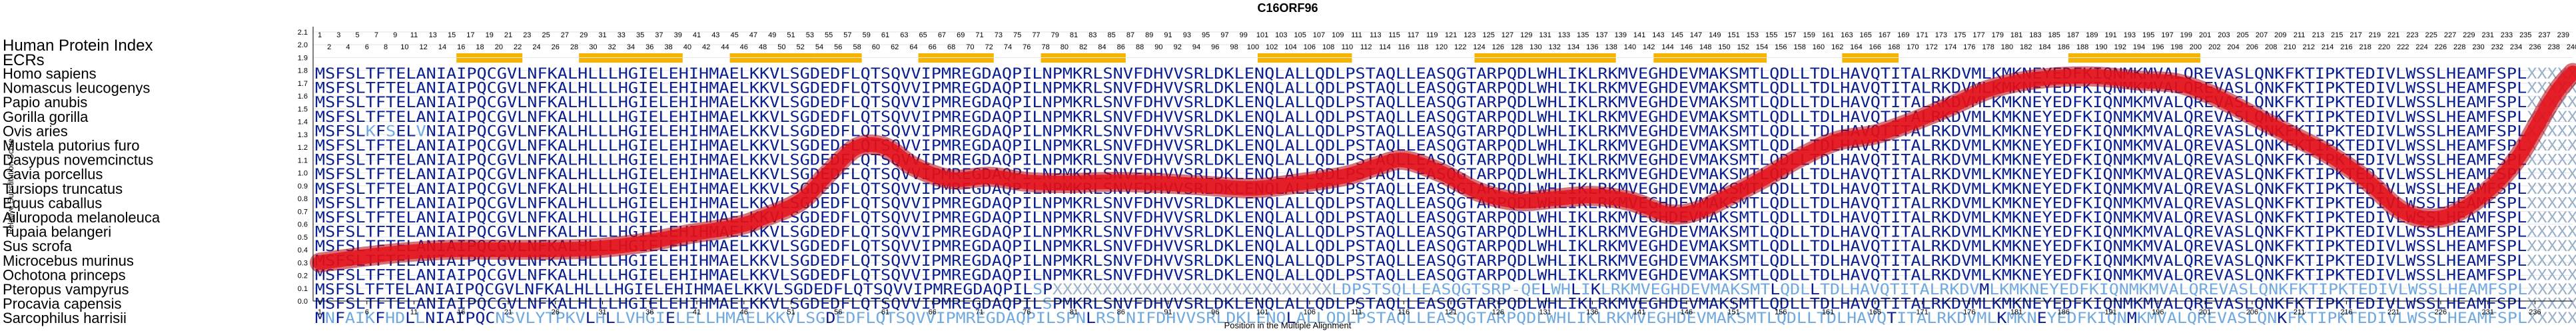 This screenshot has height=333, width=2576. I want to click on x-tick-label: 166, so click(1875, 312).